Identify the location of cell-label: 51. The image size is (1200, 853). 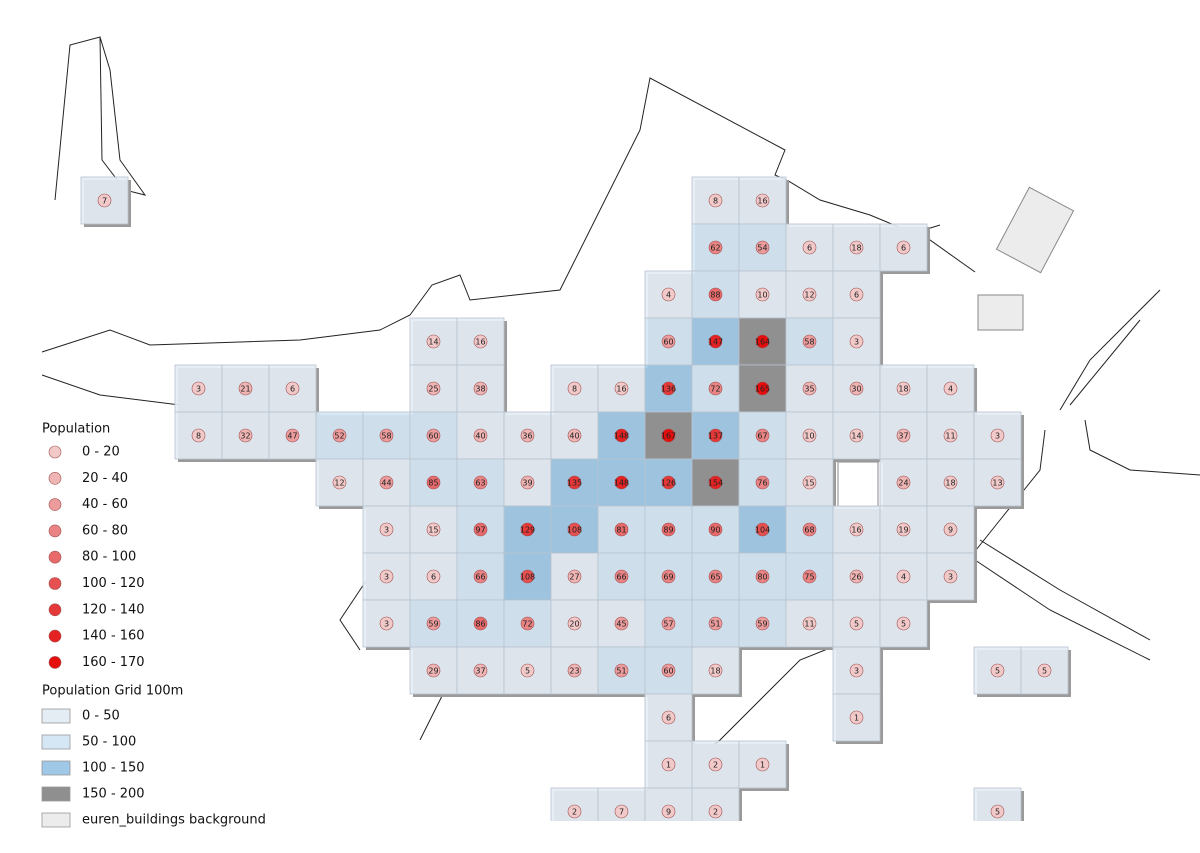
(715, 624).